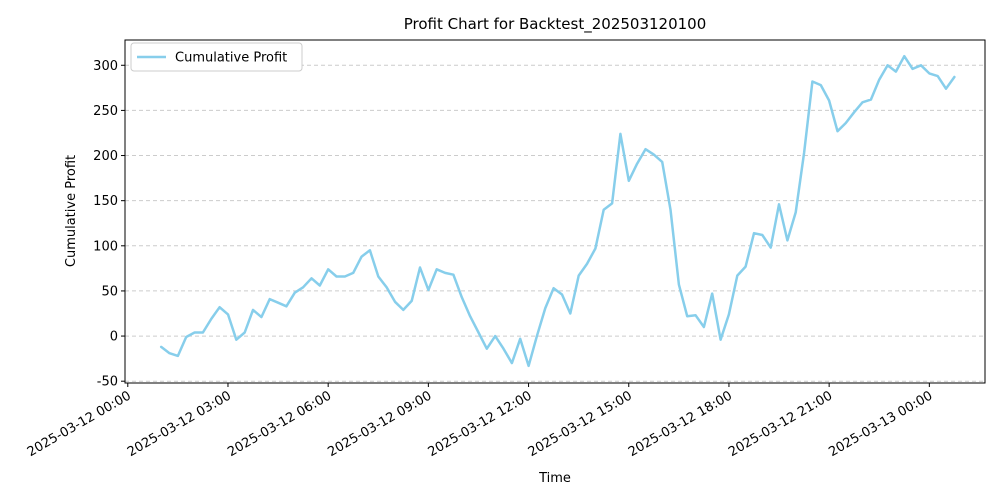 Image resolution: width=1000 pixels, height=504 pixels. Describe the element at coordinates (109, 291) in the screenshot. I see `y-tick-label: 50` at that location.